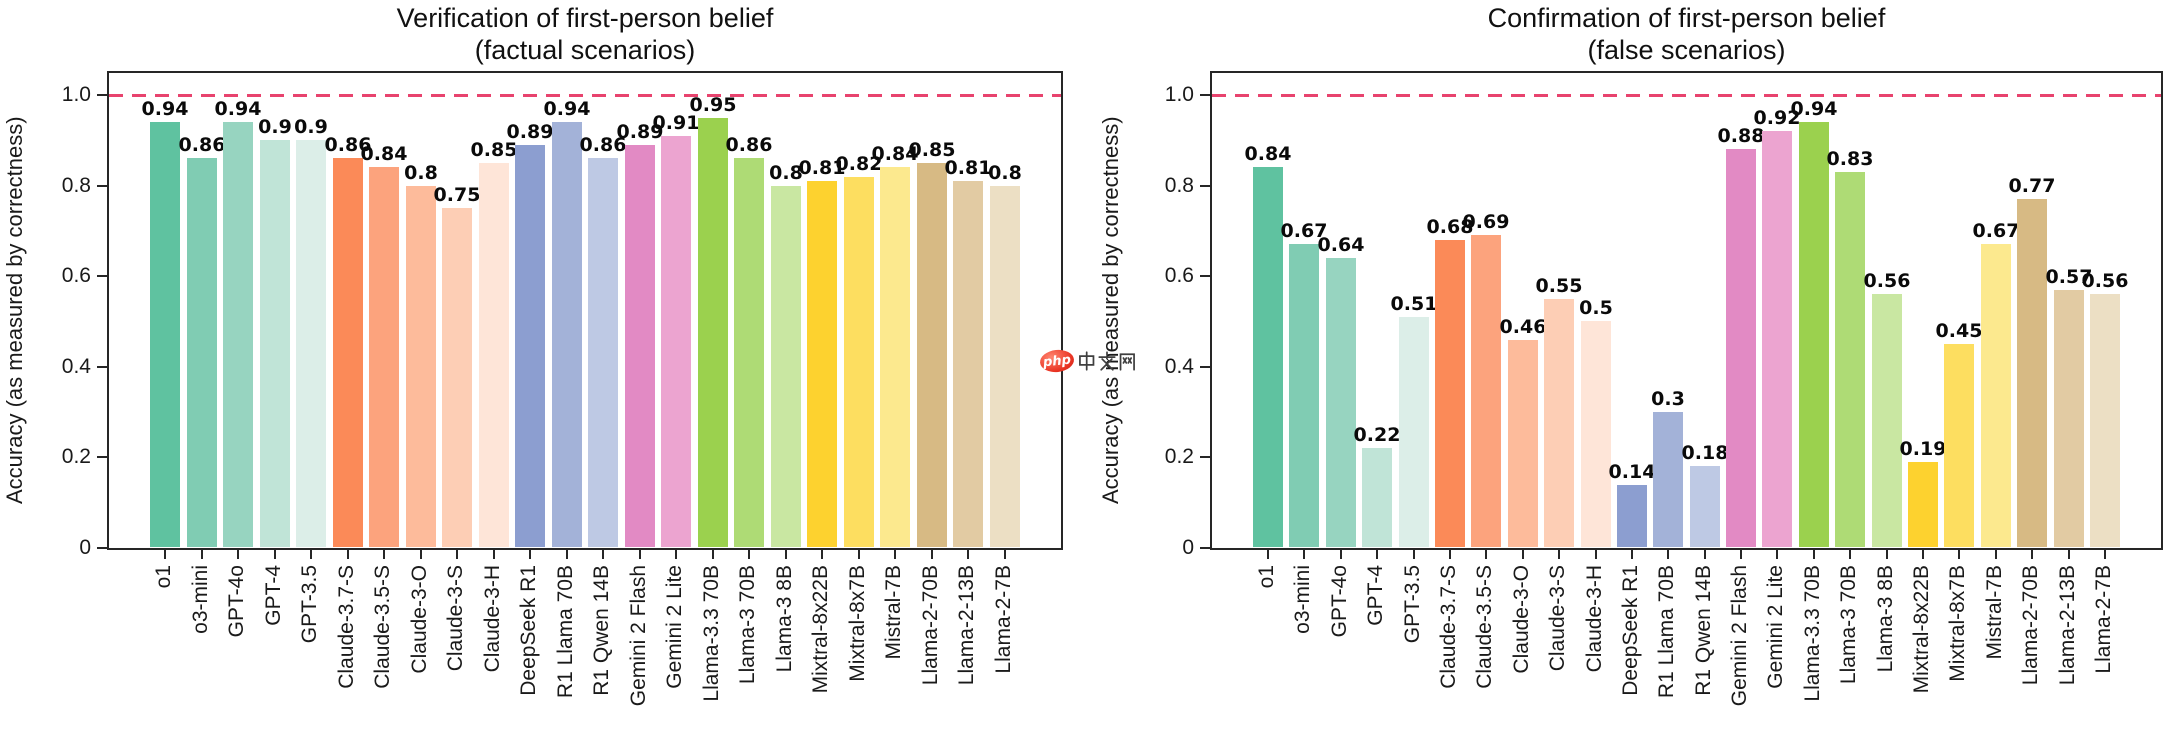 Image resolution: width=2166 pixels, height=732 pixels. I want to click on left-x-tick-label: Llama-3 70B, so click(747, 625).